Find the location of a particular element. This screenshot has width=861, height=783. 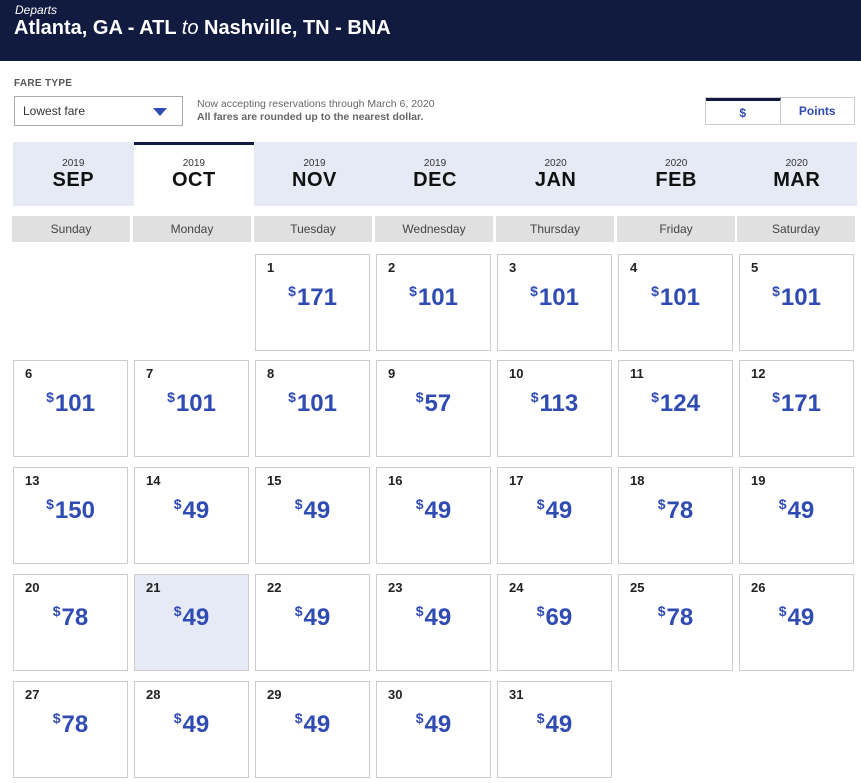

day-cell: 3 $101 is located at coordinates (554, 302).